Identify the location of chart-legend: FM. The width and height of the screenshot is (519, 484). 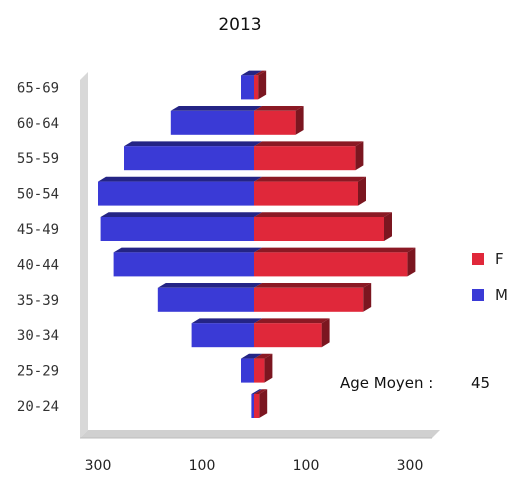
(490, 277).